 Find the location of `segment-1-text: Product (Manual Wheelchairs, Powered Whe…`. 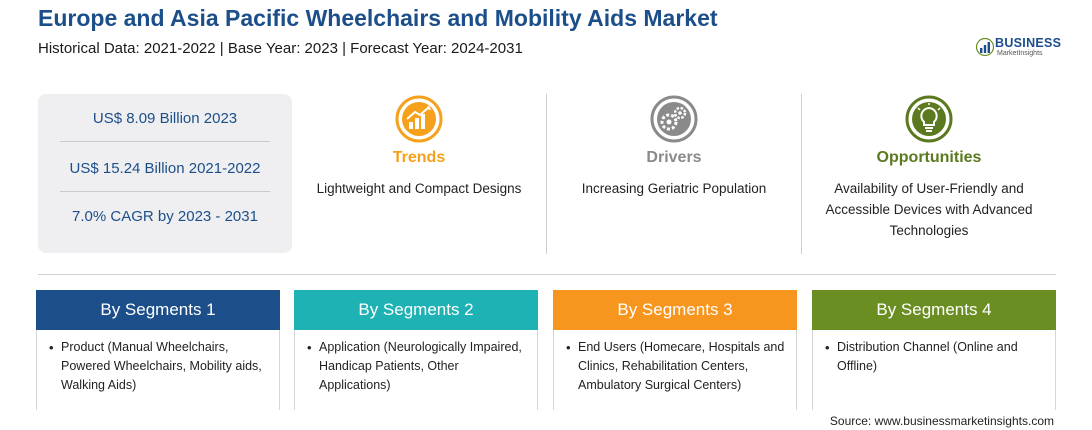

segment-1-text: Product (Manual Wheelchairs, Powered Whe… is located at coordinates (161, 366).